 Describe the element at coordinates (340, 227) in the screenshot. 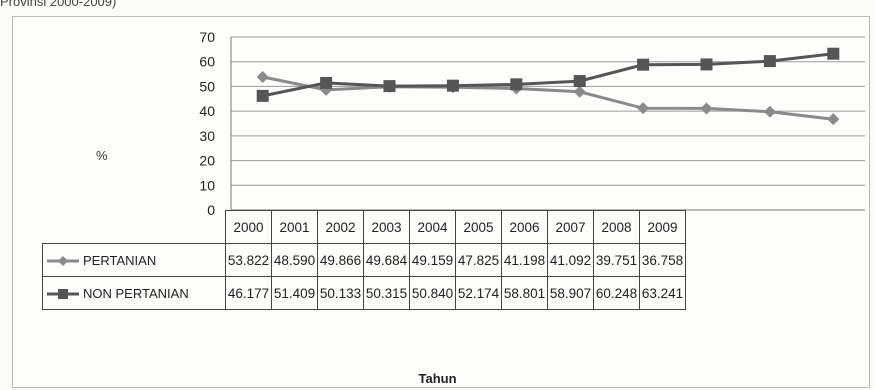

I see `x-tick-label: 2002` at that location.